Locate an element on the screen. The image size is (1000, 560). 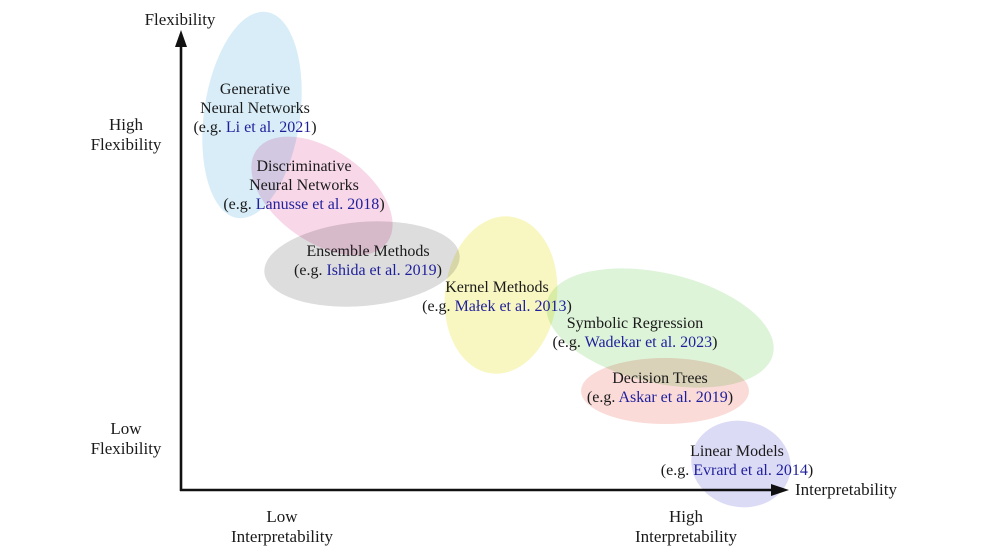
linear-models-label: Linear Models (e.g. Evrard et al. 2014) is located at coordinates (737, 461).